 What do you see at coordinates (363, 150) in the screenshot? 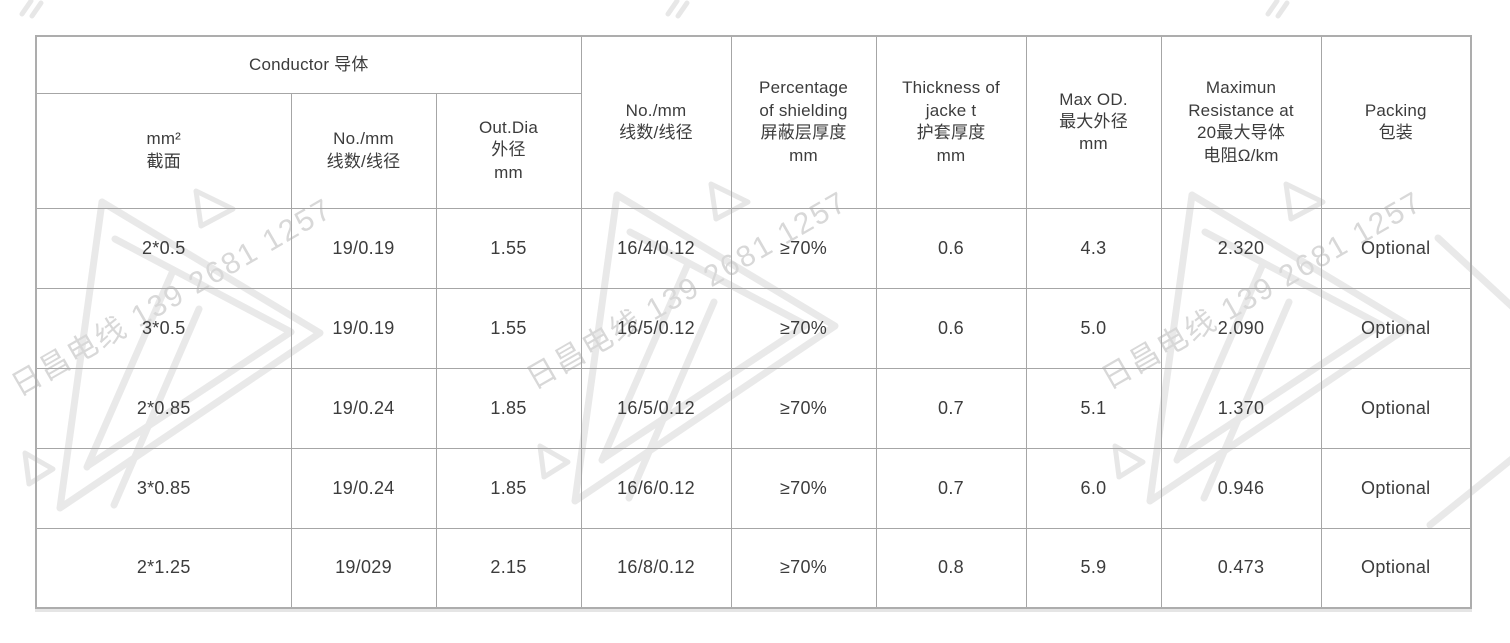
I see `col-header-no-mm: No./mm 线数/线径` at bounding box center [363, 150].